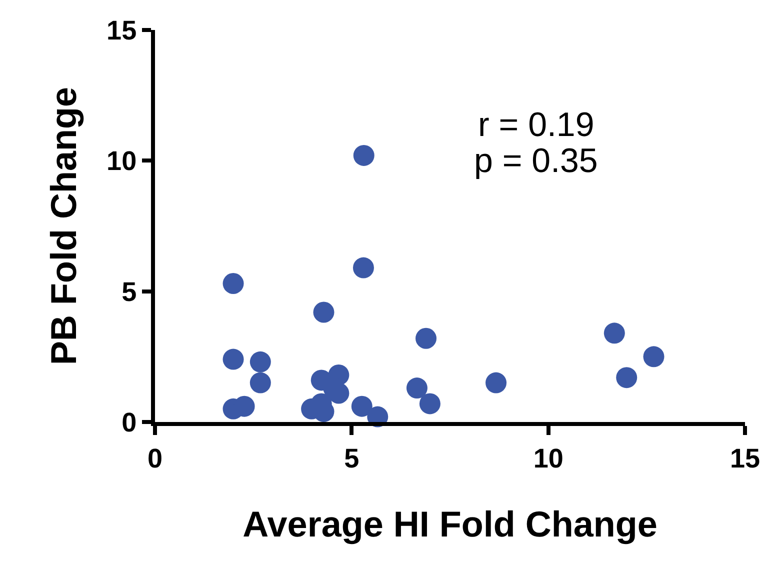  I want to click on y-axis-title: PB Fold Change, so click(63, 226).